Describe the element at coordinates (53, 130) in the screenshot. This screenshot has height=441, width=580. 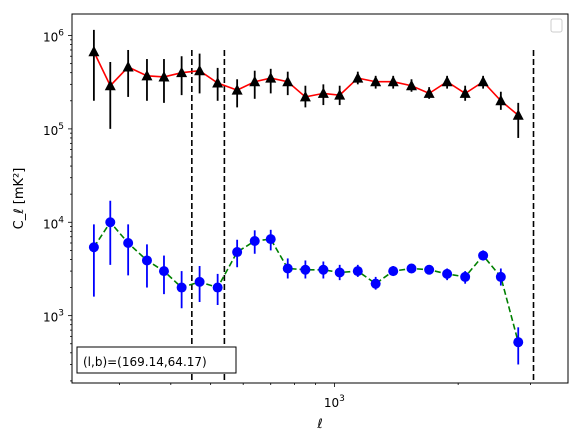
I see `y-tick-label: 10⁵` at that location.